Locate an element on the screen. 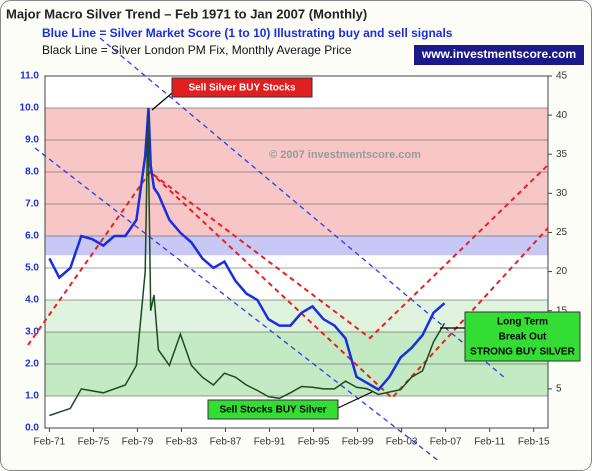 The width and height of the screenshot is (592, 471). annotation-text: Long Term is located at coordinates (522, 322).